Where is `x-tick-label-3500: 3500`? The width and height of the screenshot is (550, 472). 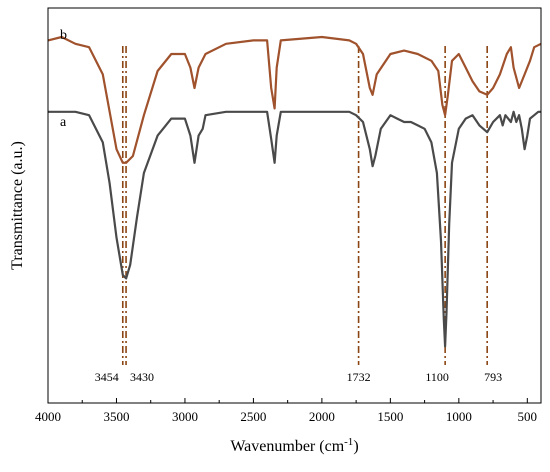 x-tick-label-3500: 3500 is located at coordinates (116, 416).